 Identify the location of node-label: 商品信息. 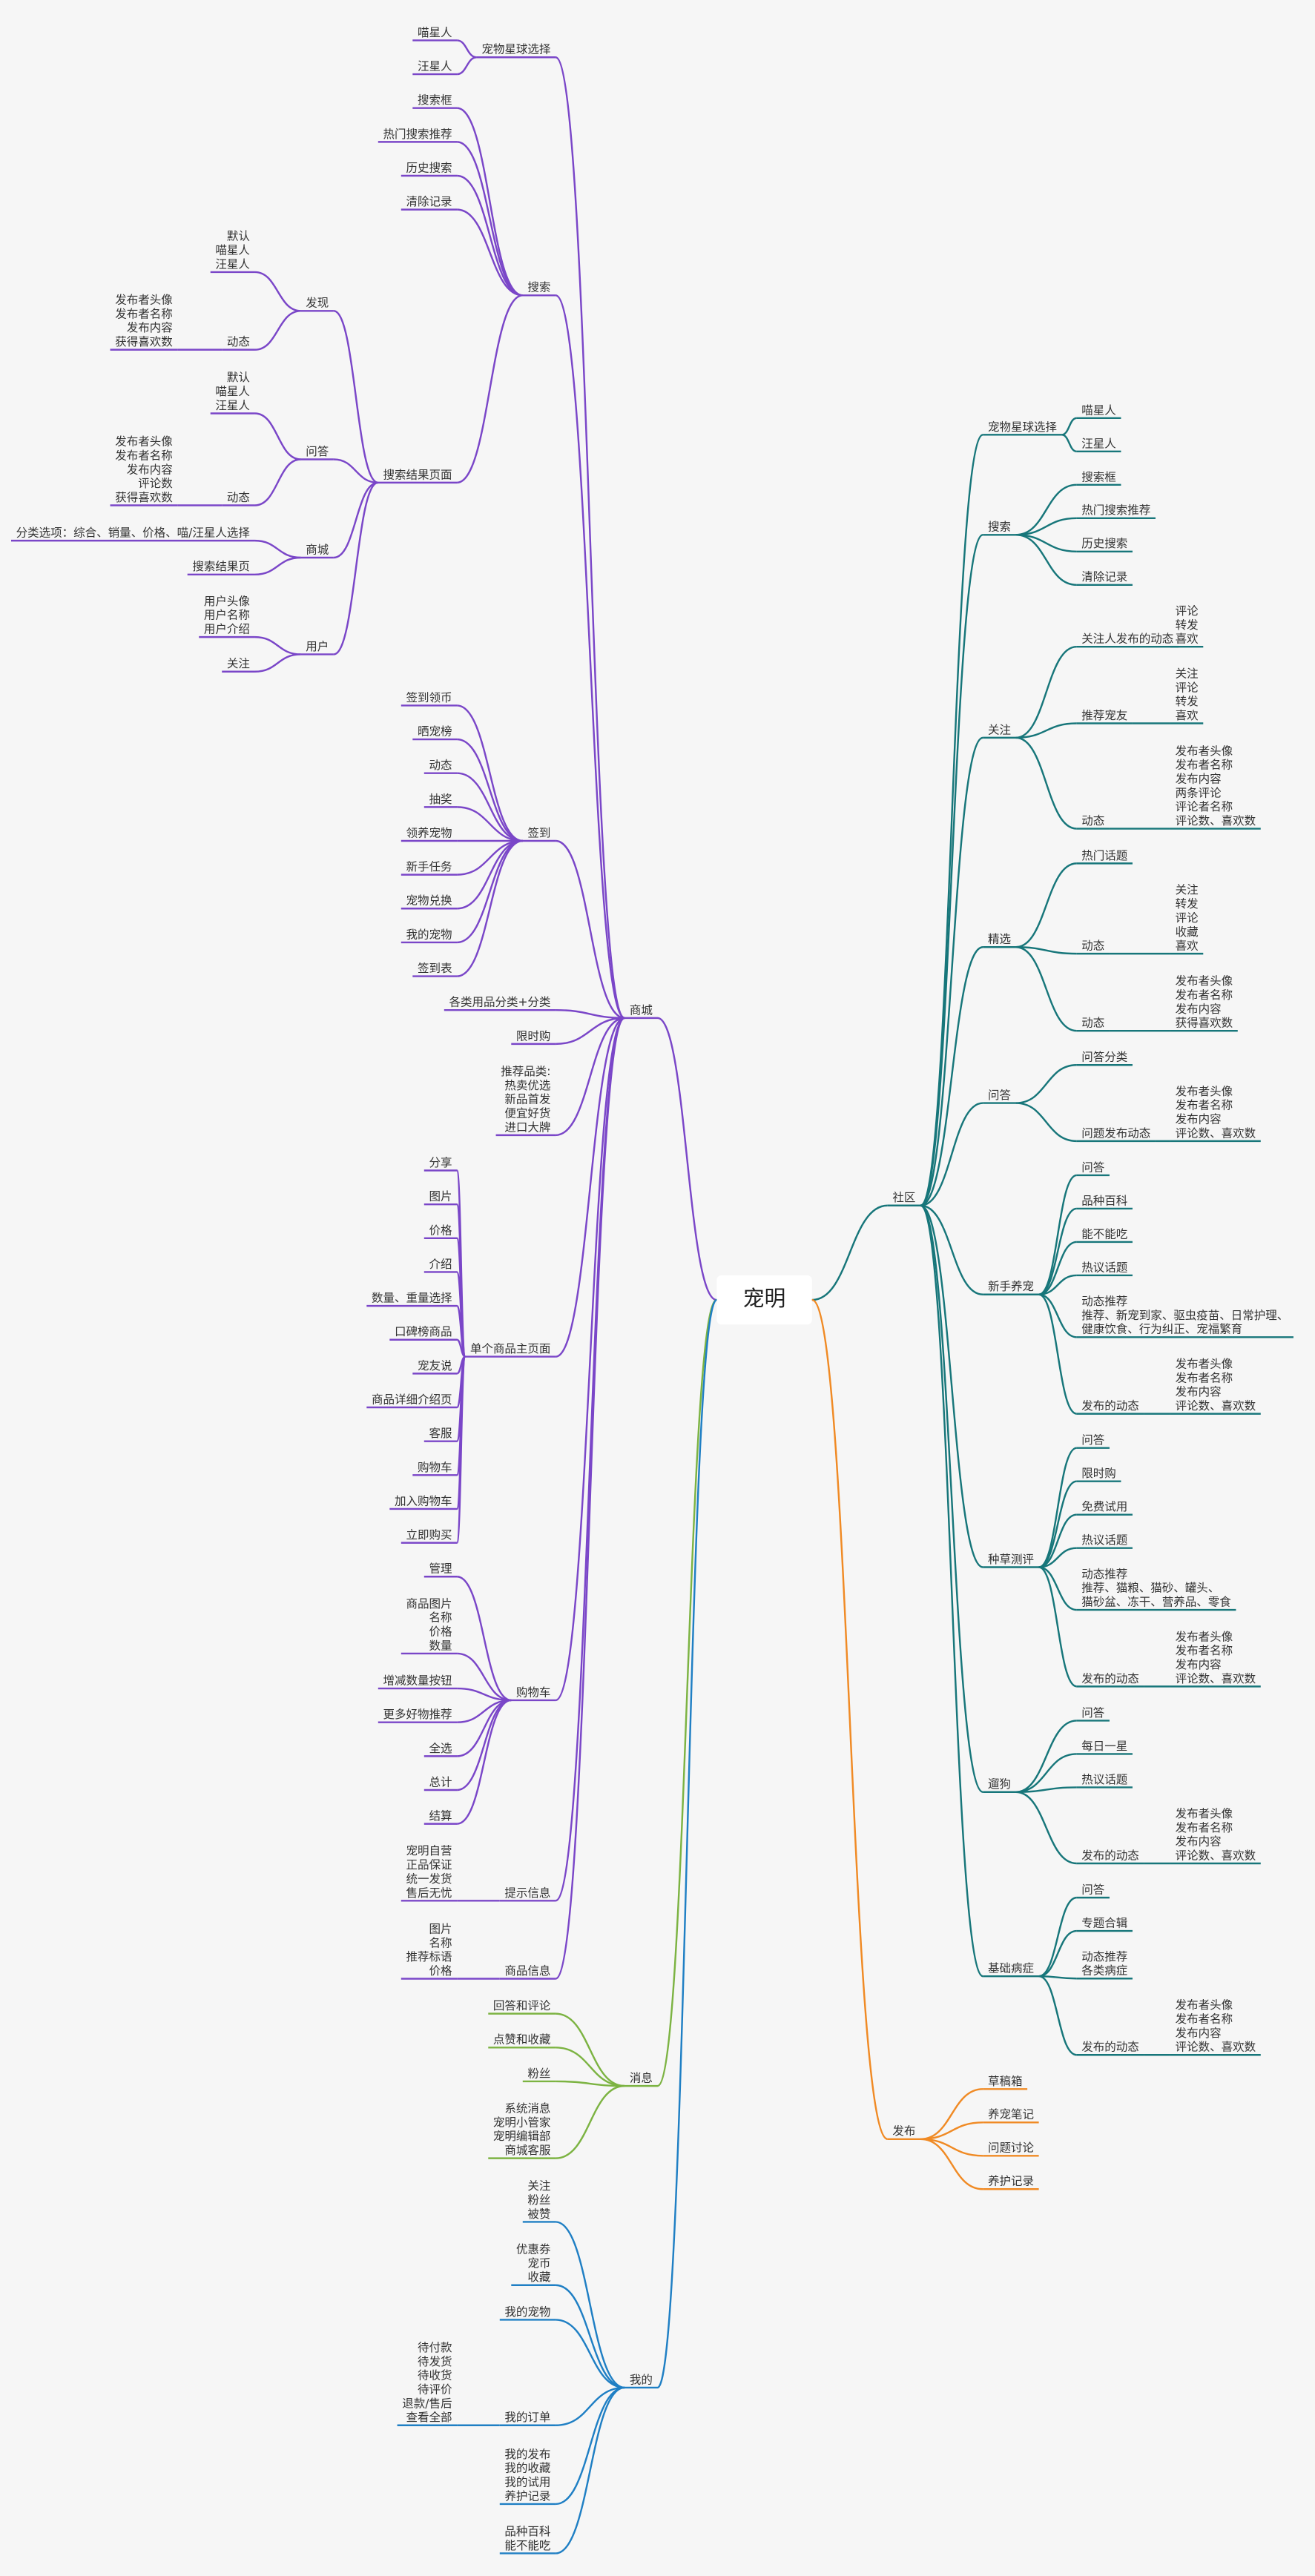
(527, 1971).